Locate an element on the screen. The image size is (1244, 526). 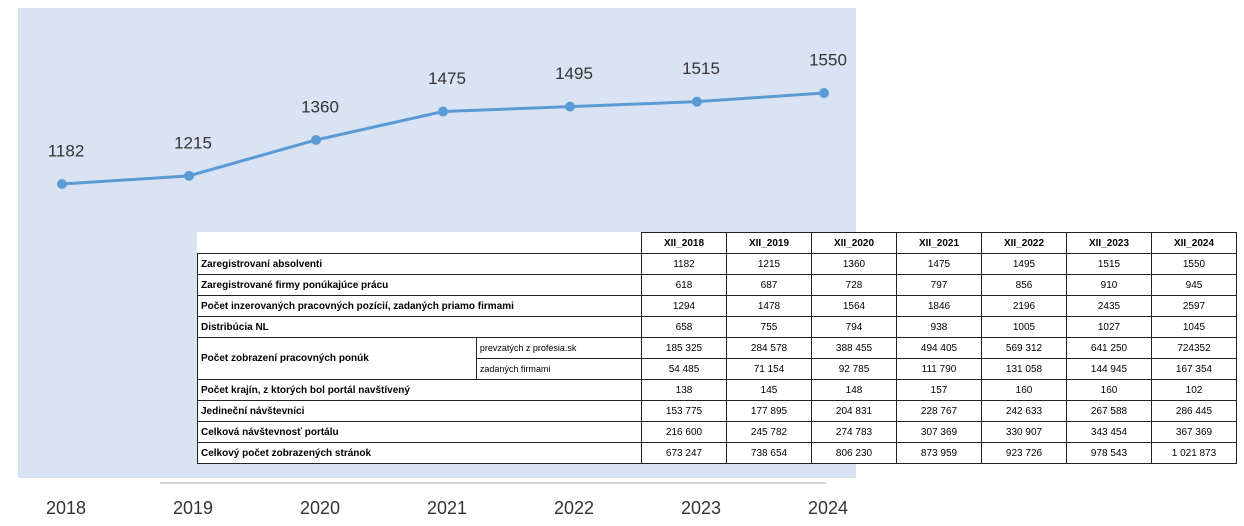
cell: 1 021 873 is located at coordinates (1194, 453).